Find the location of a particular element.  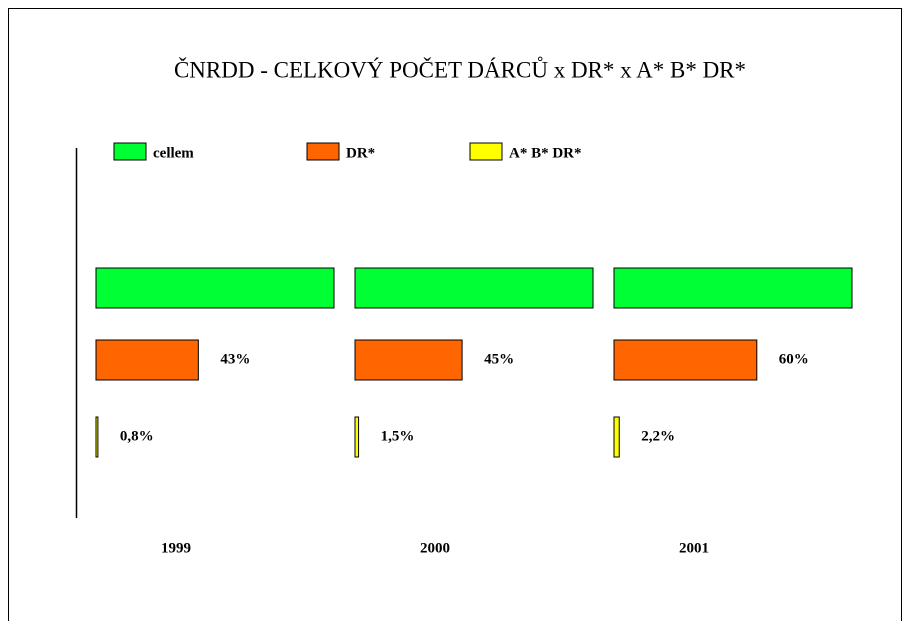

value-label: 2,2% is located at coordinates (658, 436).